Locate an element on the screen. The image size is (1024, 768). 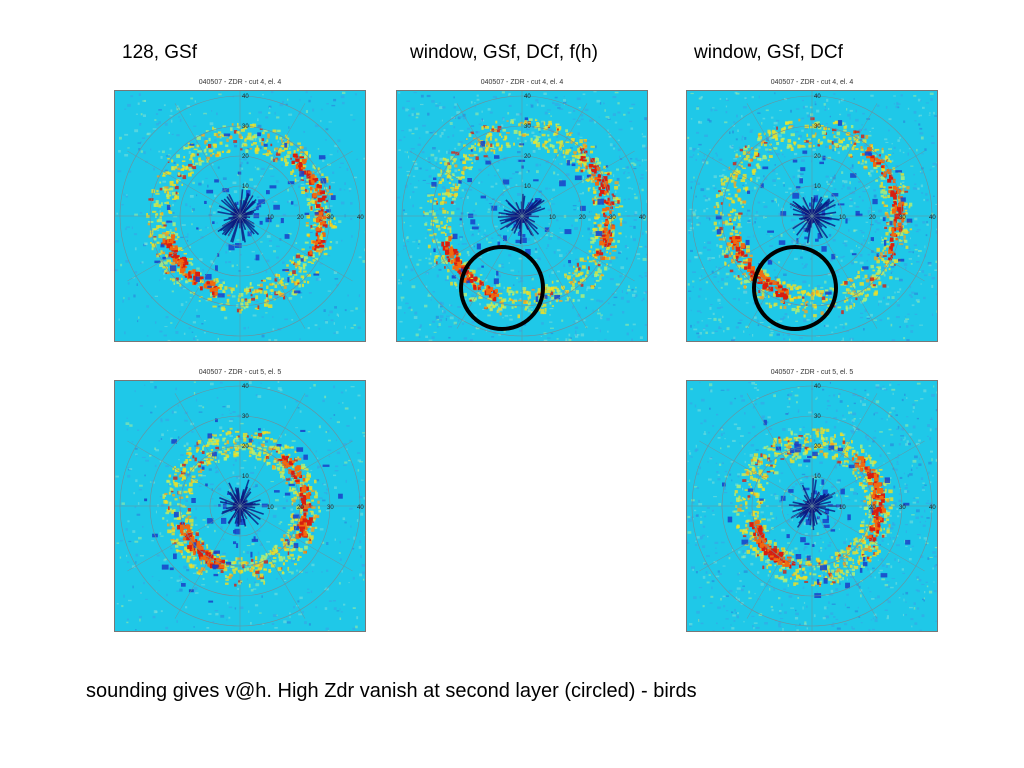
column-title-1: 128, GSf is located at coordinates (159, 52).